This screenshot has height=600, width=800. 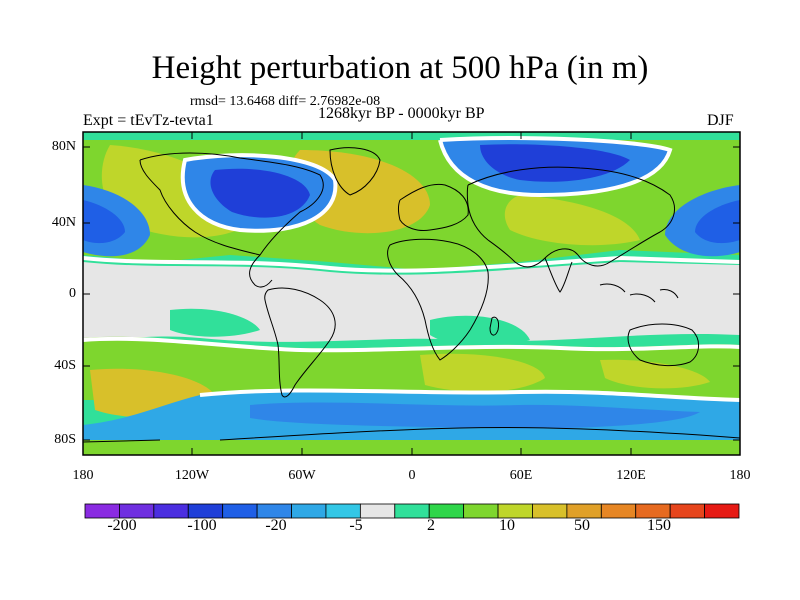 I want to click on zero-contour-southern-ocean, so click(x=469, y=395).